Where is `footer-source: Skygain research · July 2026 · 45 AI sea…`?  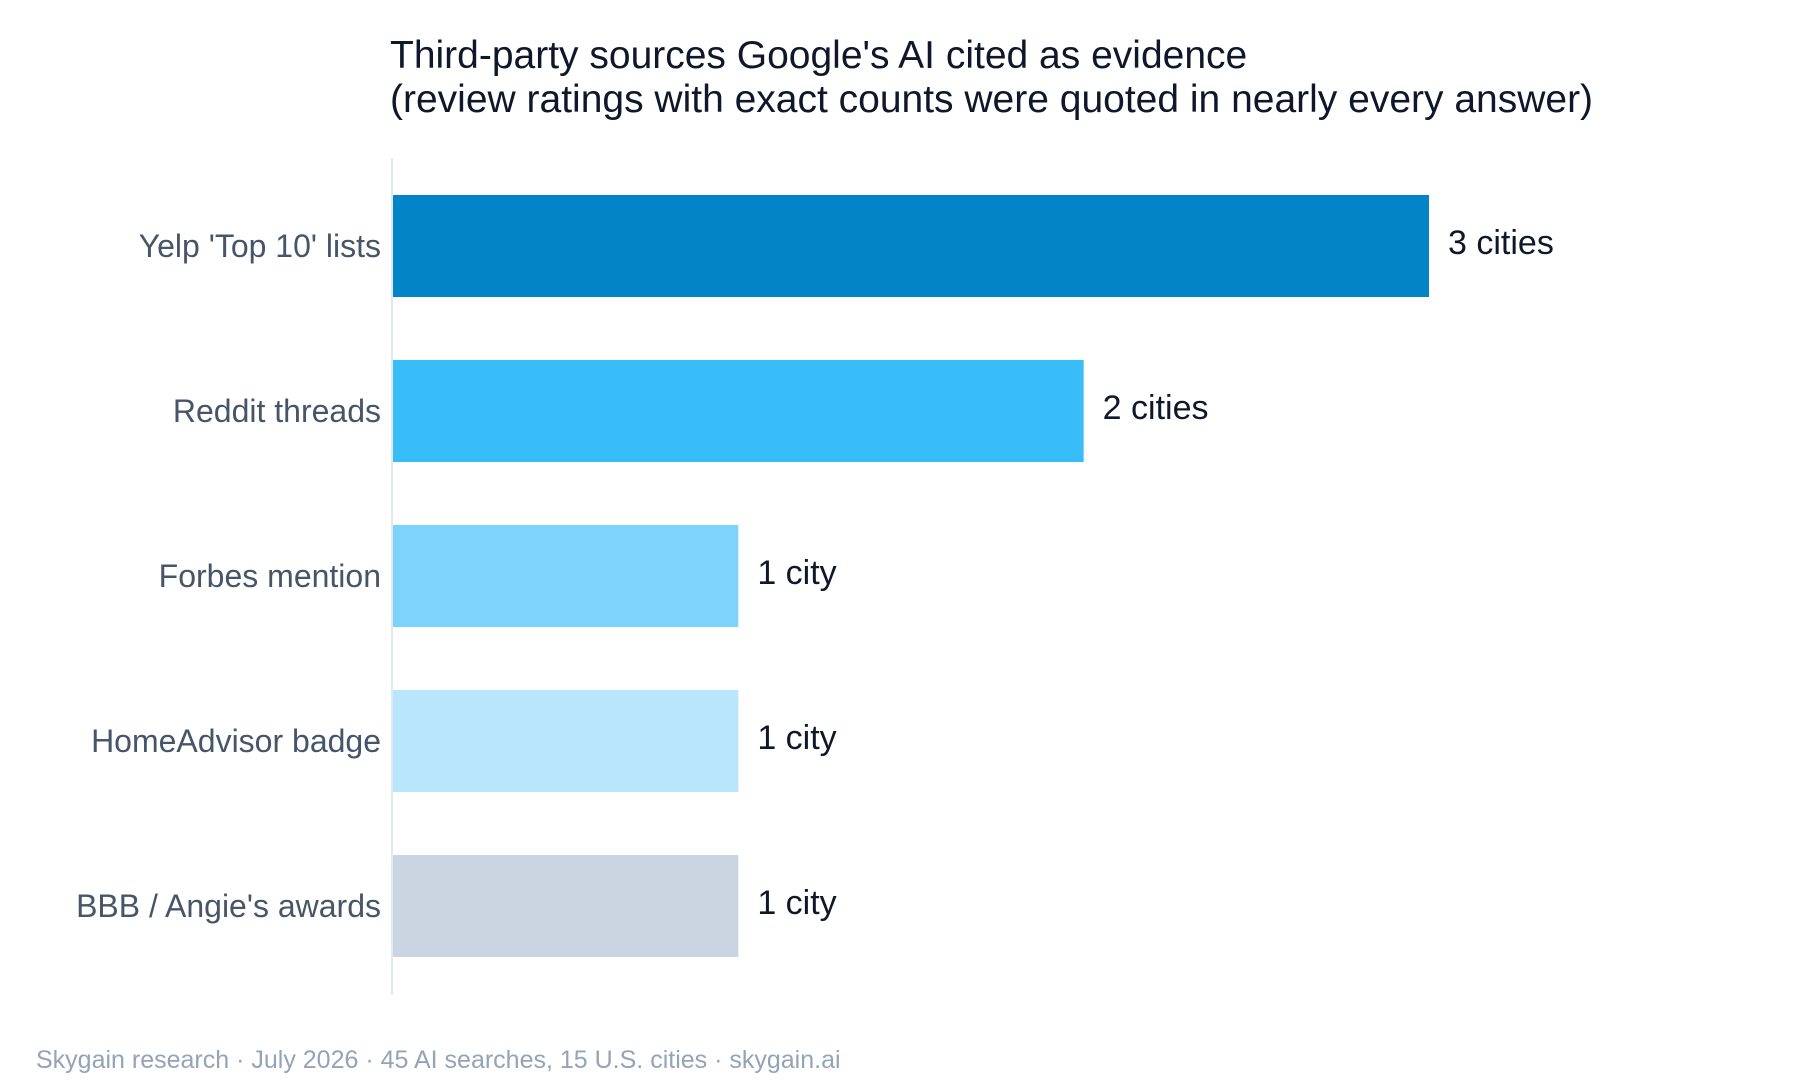
footer-source: Skygain research · July 2026 · 45 AI sea… is located at coordinates (438, 1060).